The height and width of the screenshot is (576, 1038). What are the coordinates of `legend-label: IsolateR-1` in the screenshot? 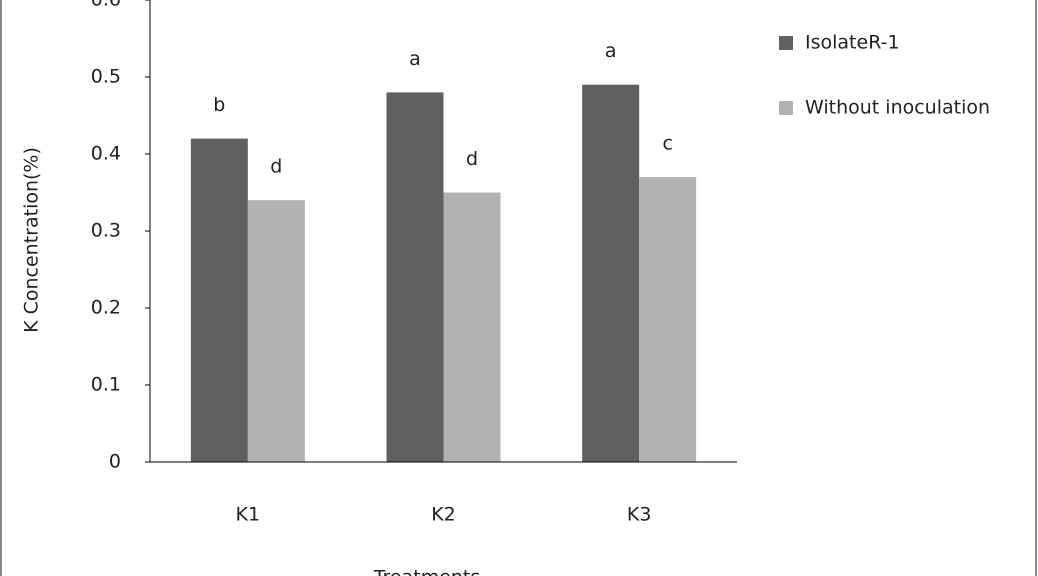 It's located at (852, 43).